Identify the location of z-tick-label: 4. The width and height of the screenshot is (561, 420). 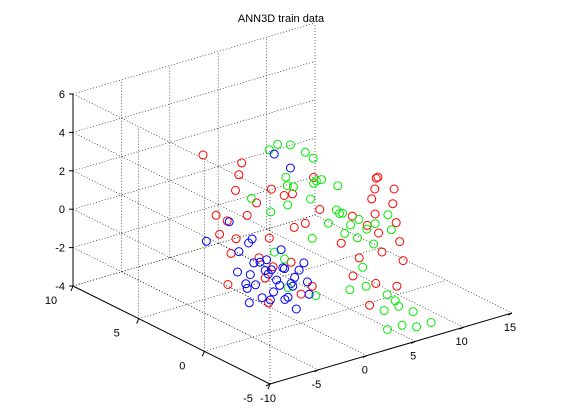
(62, 133).